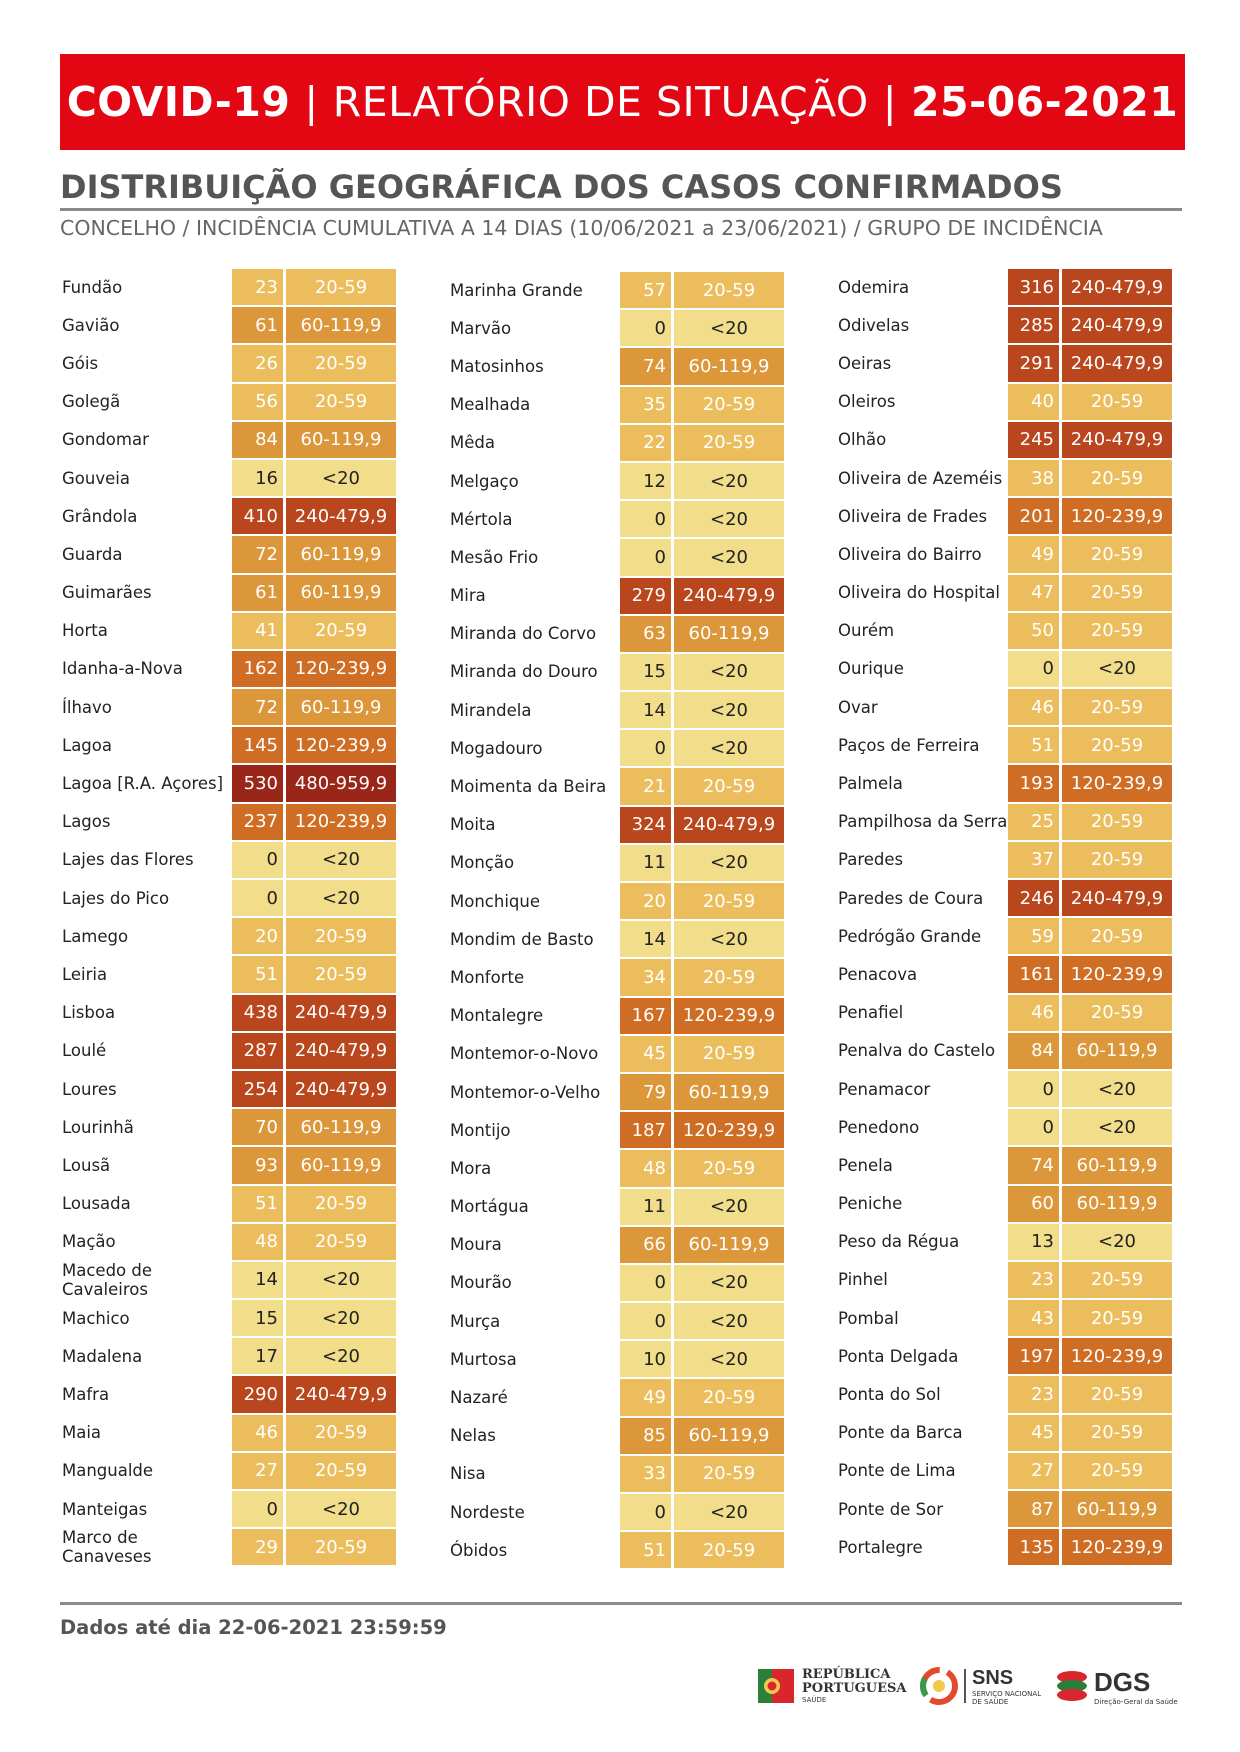  What do you see at coordinates (832, 1686) in the screenshot?
I see `republica-portuguesa-logo: REPÚBLICA PORTUGUESA SAÚDE` at bounding box center [832, 1686].